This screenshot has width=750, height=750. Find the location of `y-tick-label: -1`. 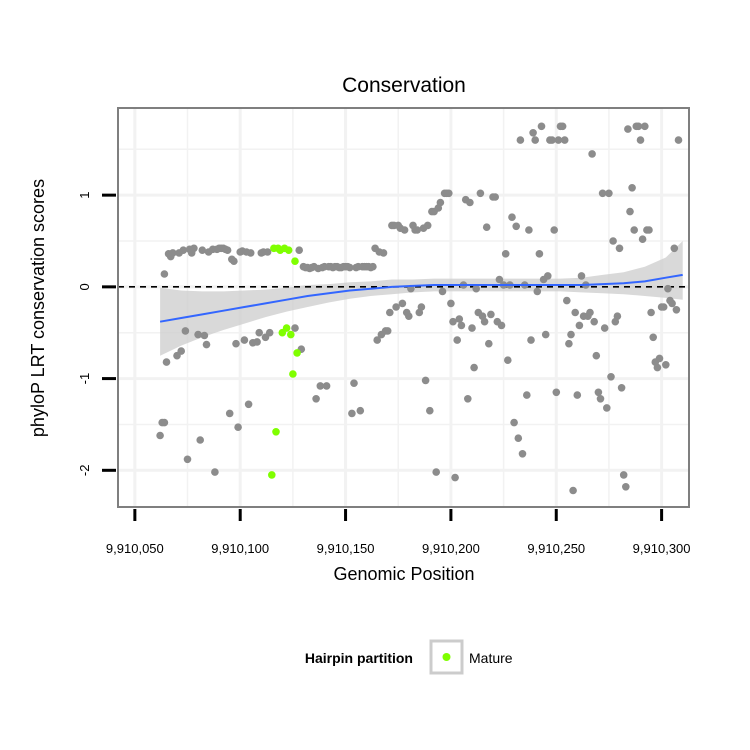

y-tick-label: -1 is located at coordinates (84, 379).